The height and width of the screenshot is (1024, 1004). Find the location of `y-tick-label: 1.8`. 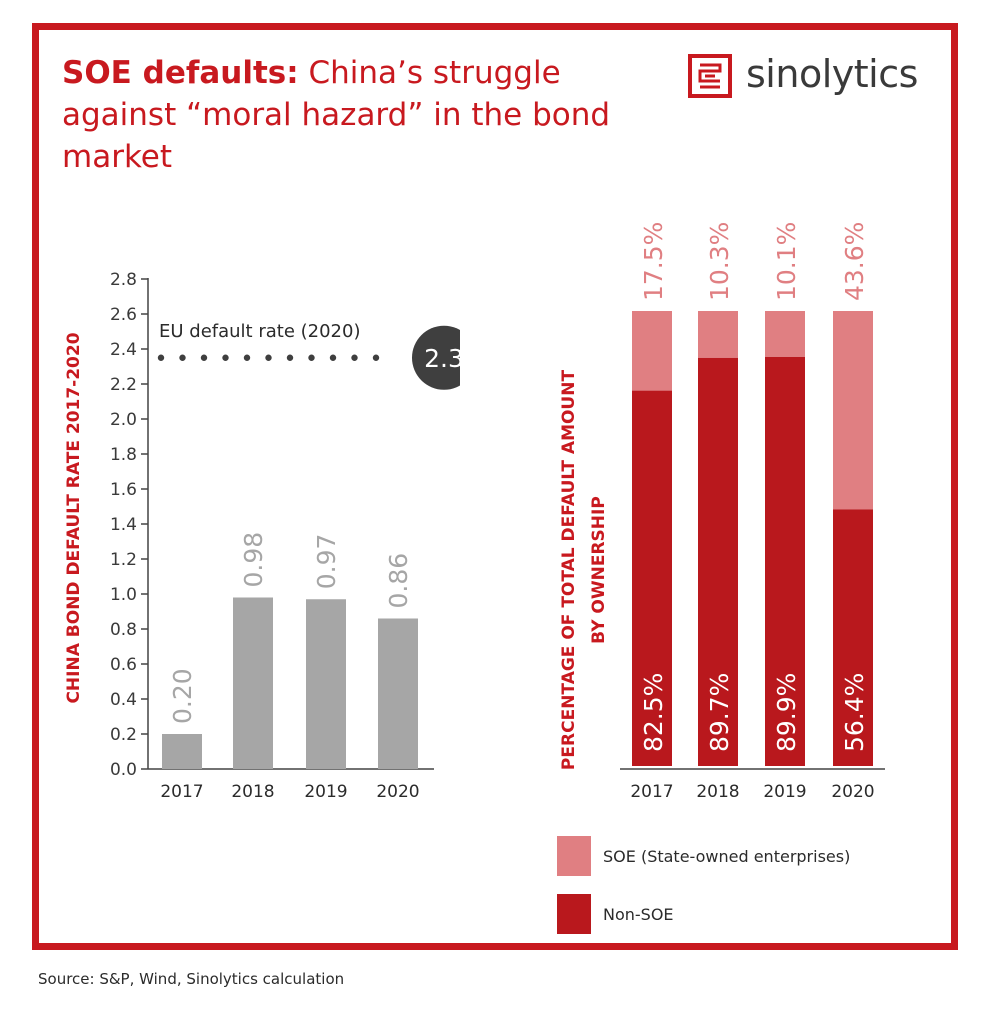

y-tick-label: 1.8 is located at coordinates (123, 455).